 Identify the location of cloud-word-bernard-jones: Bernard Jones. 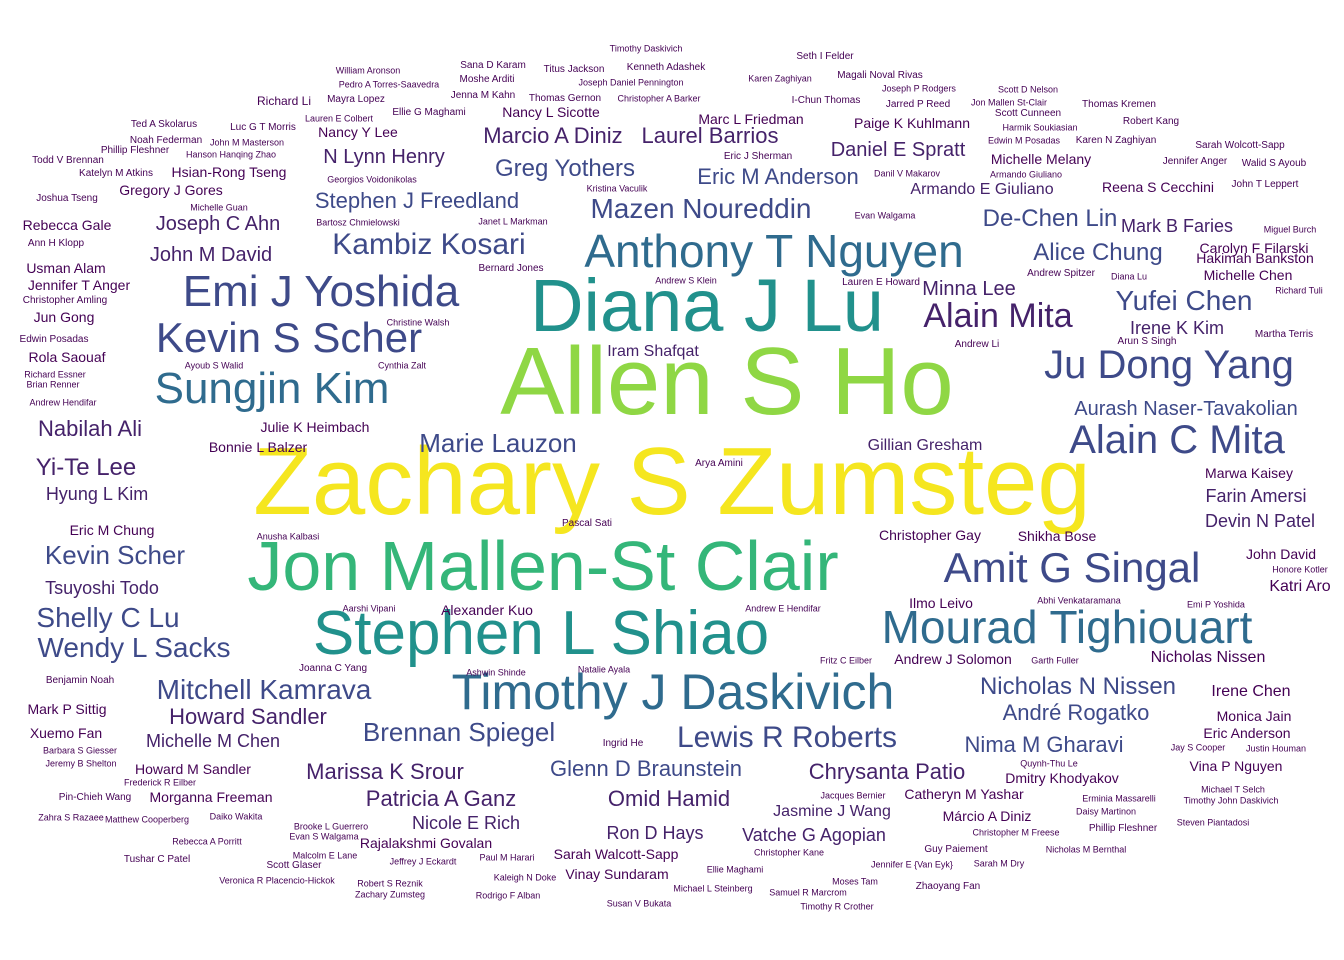
(511, 268).